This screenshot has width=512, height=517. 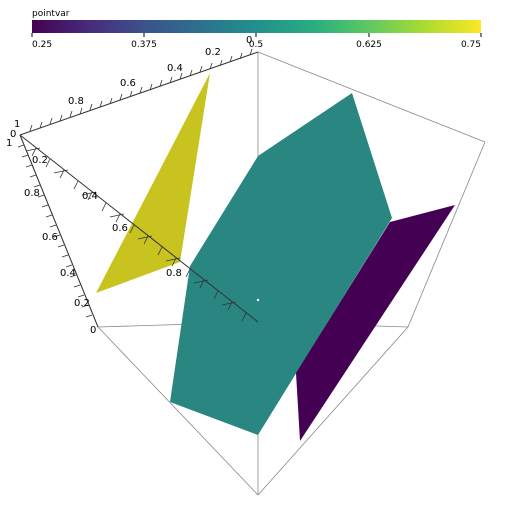 I want to click on yellow-surface, so click(x=153, y=183).